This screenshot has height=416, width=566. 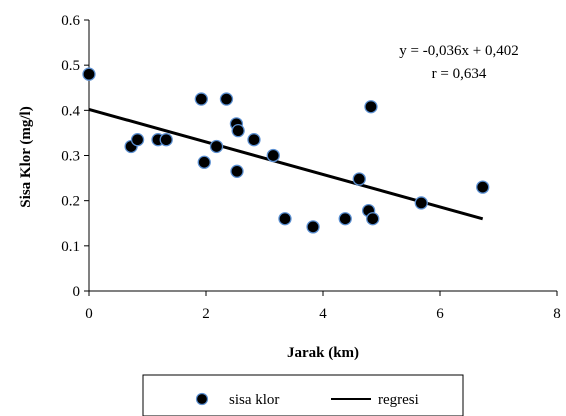 What do you see at coordinates (323, 353) in the screenshot?
I see `x-axis-title: Jarak (km)` at bounding box center [323, 353].